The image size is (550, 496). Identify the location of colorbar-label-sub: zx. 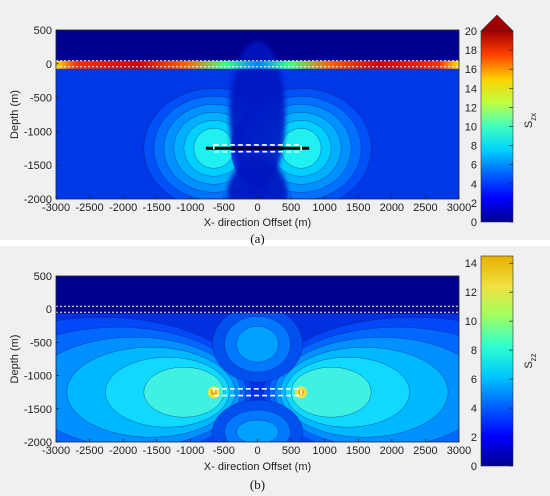
(533, 117).